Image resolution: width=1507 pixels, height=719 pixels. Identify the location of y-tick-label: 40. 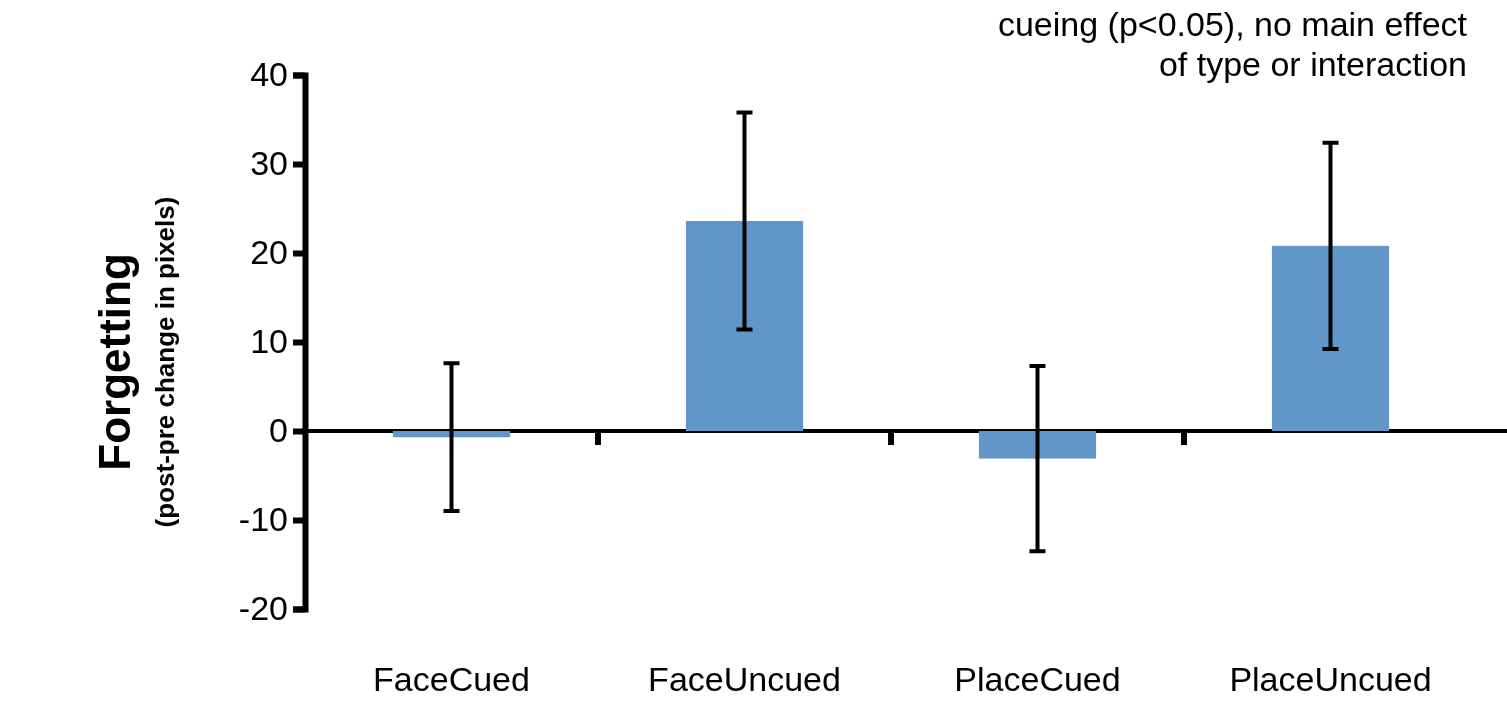
(269, 74).